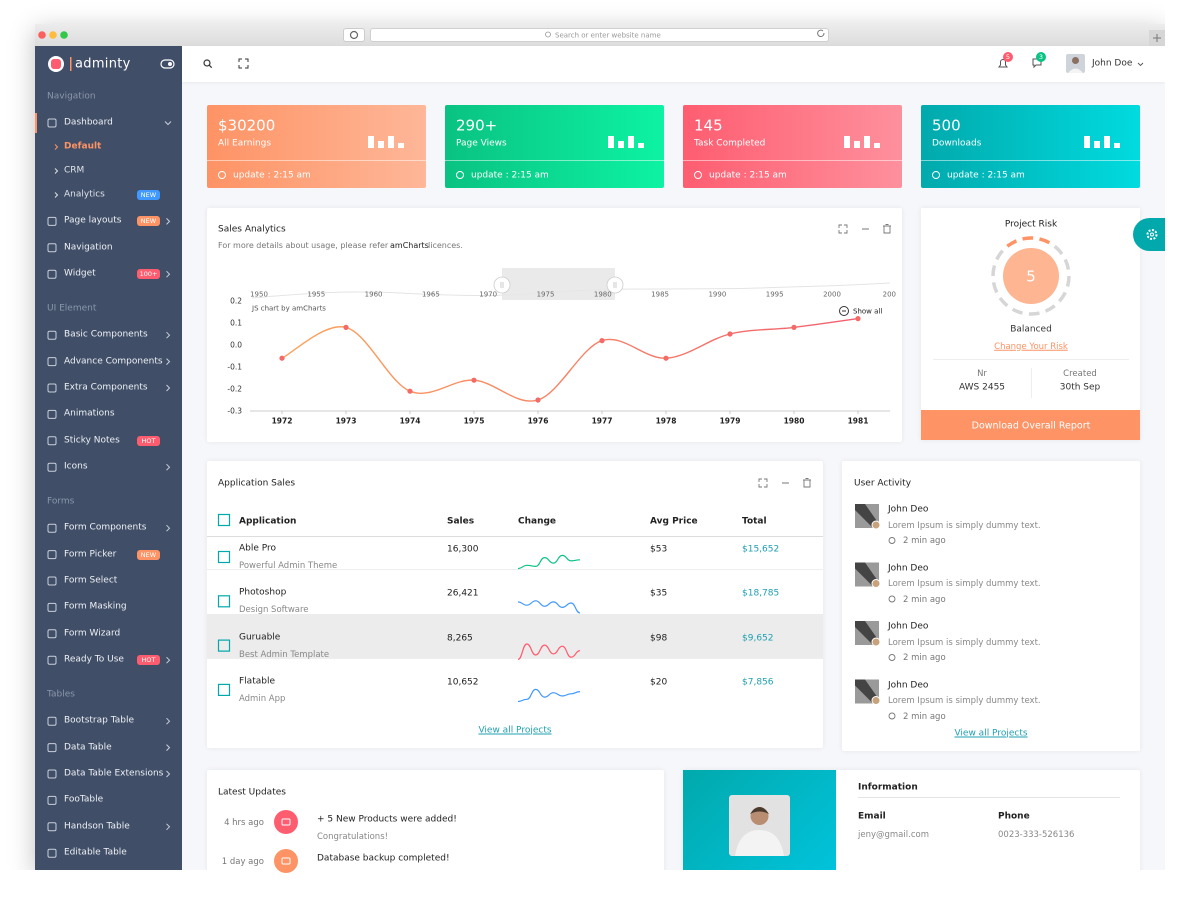  What do you see at coordinates (83, 146) in the screenshot?
I see `submenu-item: Default` at bounding box center [83, 146].